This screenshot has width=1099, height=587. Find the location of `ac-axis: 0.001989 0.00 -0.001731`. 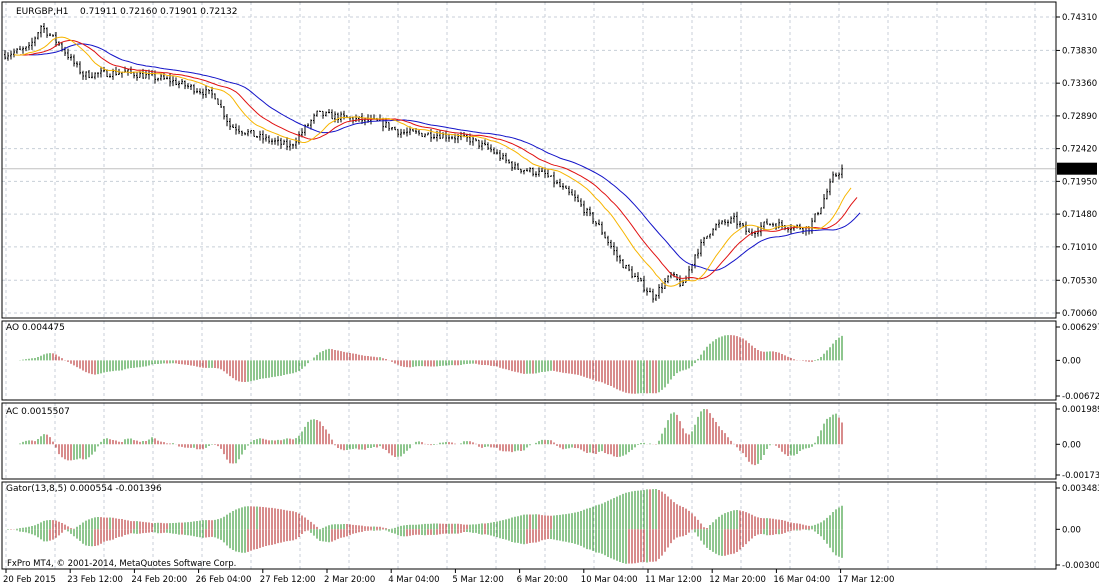

ac-axis: 0.001989 0.00 -0.001731 is located at coordinates (1077, 443).